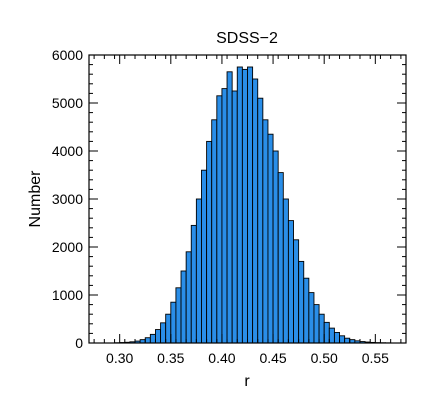 Image resolution: width=443 pixels, height=415 pixels. What do you see at coordinates (79, 343) in the screenshot?
I see `y-tick-label: 0` at bounding box center [79, 343].